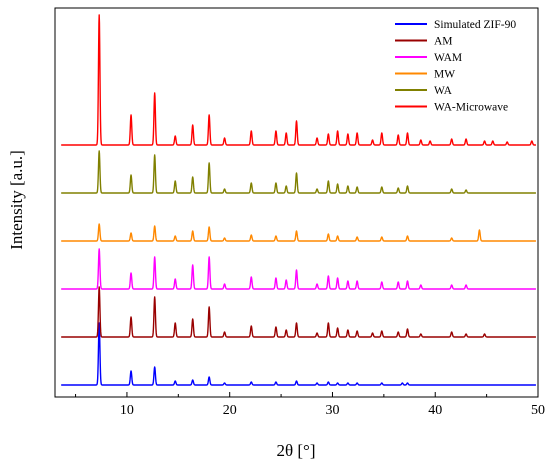 The height and width of the screenshot is (470, 550). Describe the element at coordinates (230, 410) in the screenshot. I see `x-tick-label: 20` at that location.